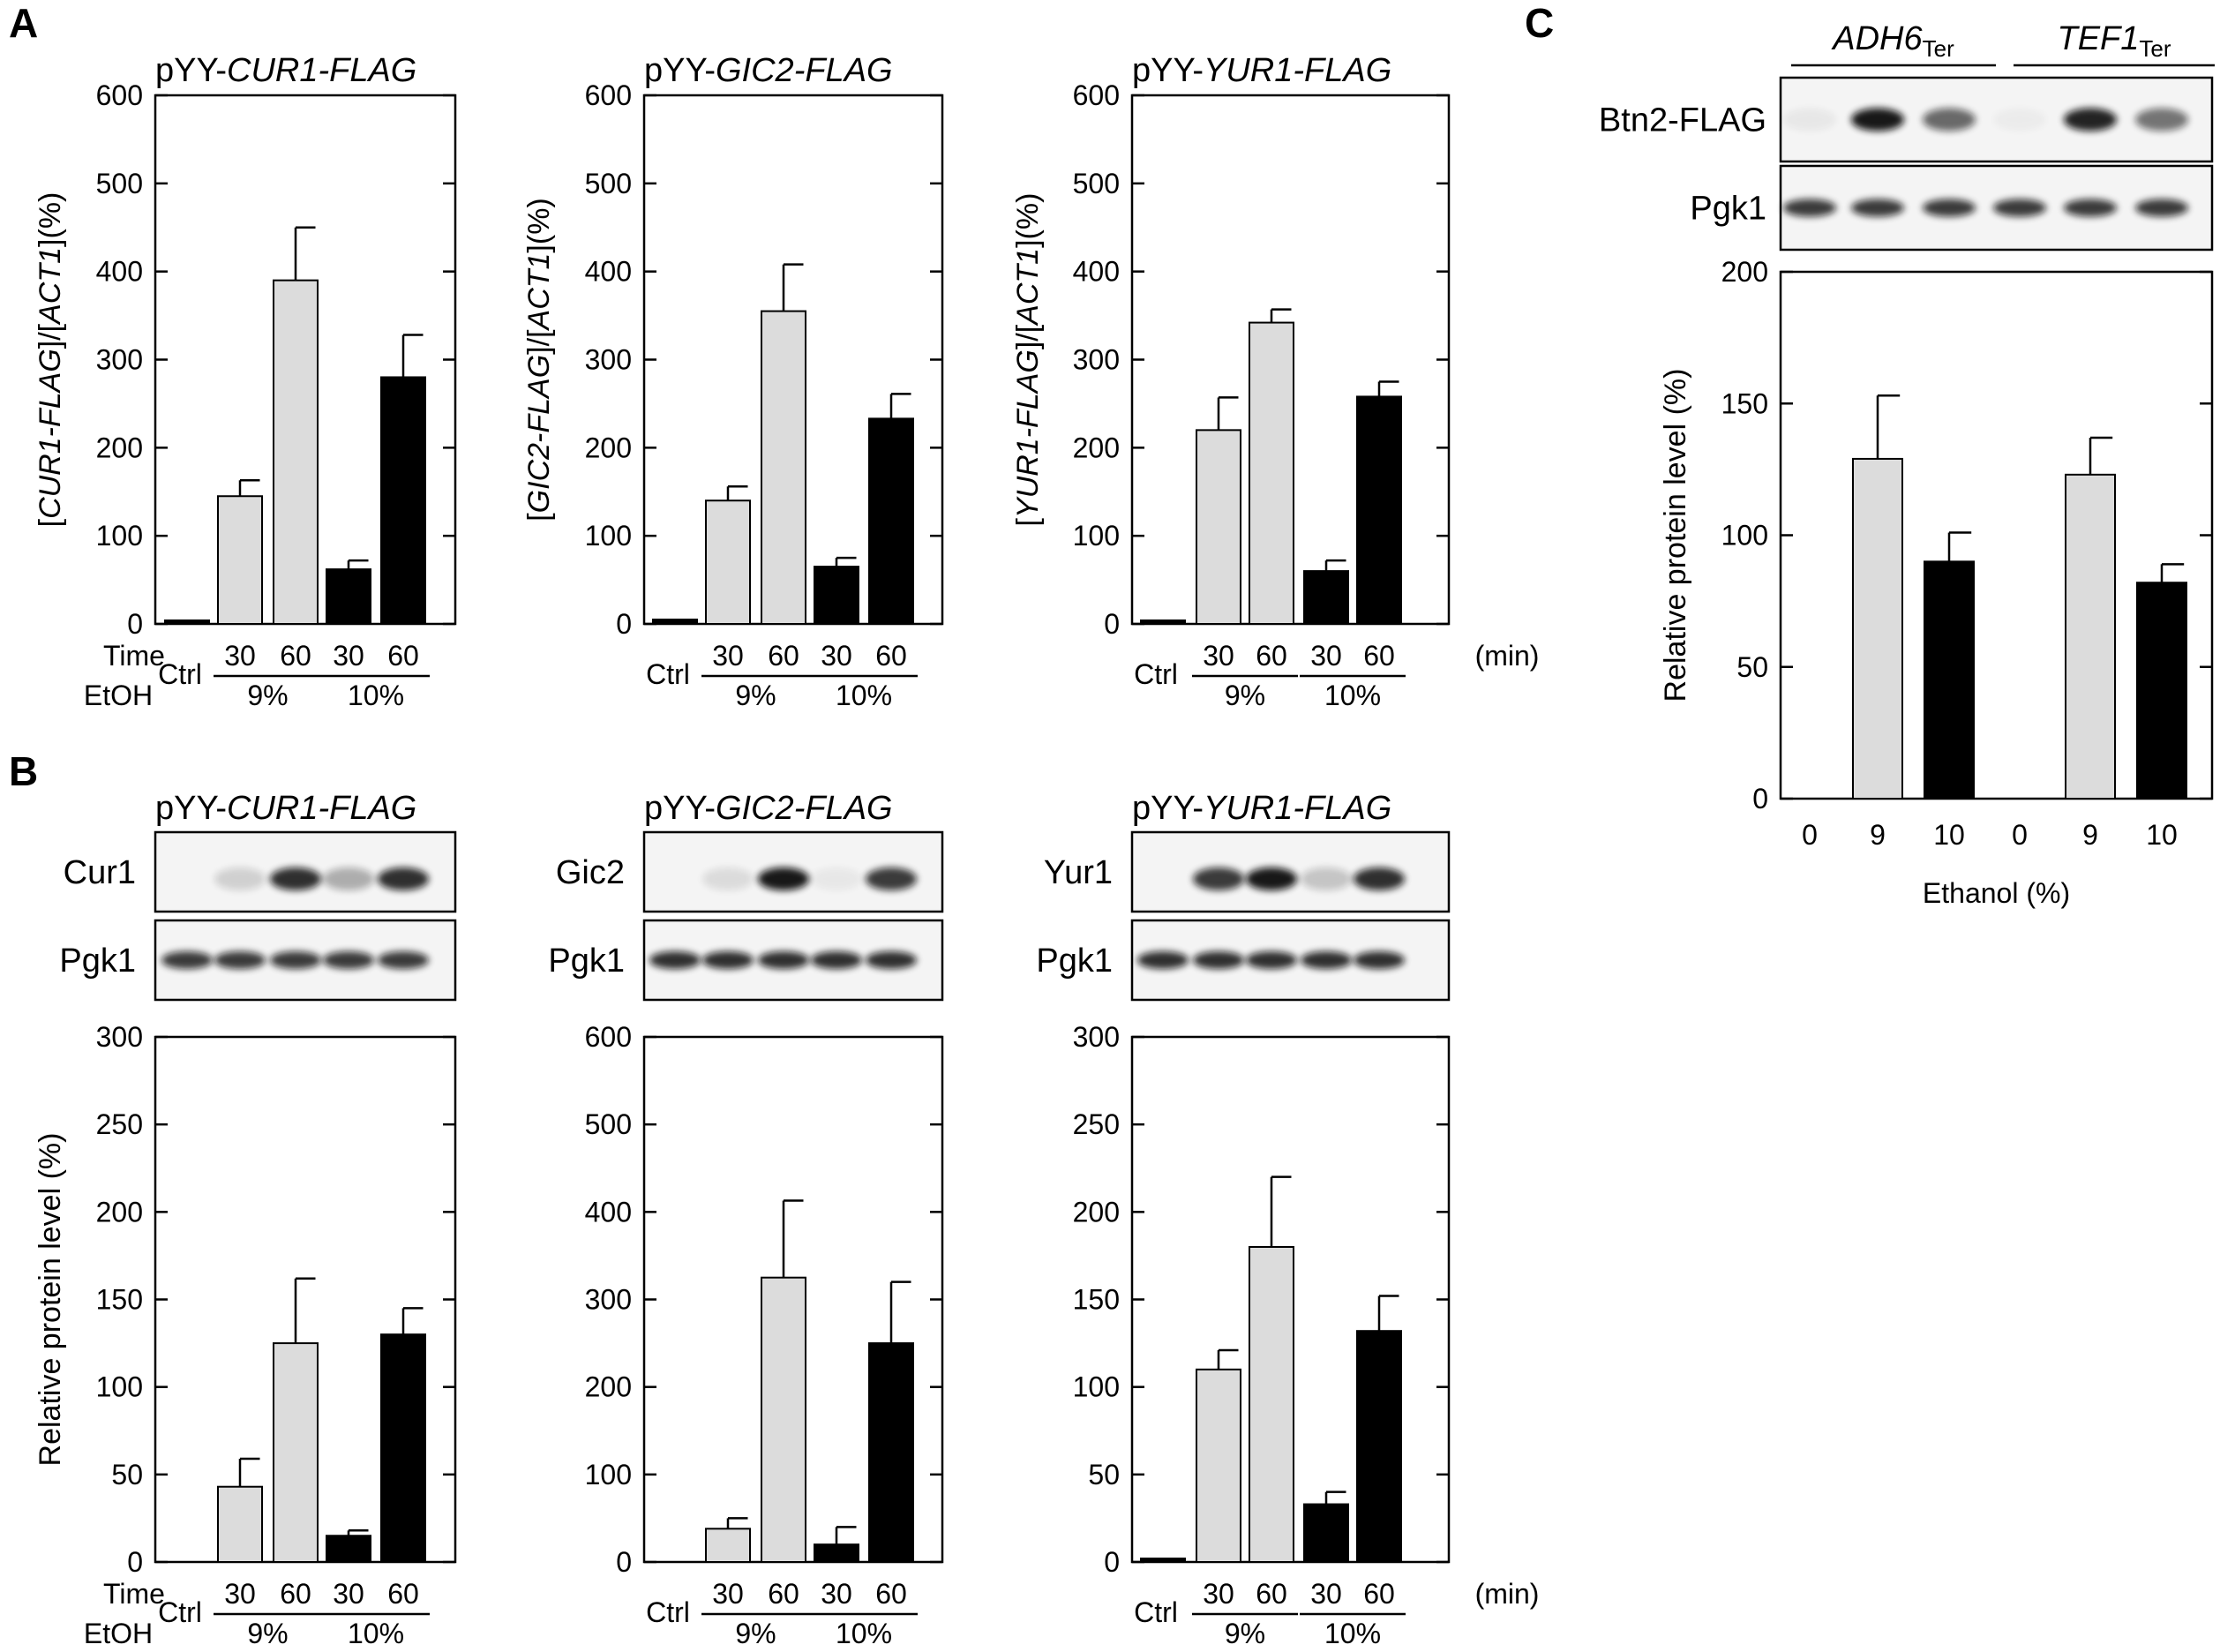 The width and height of the screenshot is (2235, 1652). What do you see at coordinates (119, 95) in the screenshot?
I see `y-tick-label: 600` at bounding box center [119, 95].